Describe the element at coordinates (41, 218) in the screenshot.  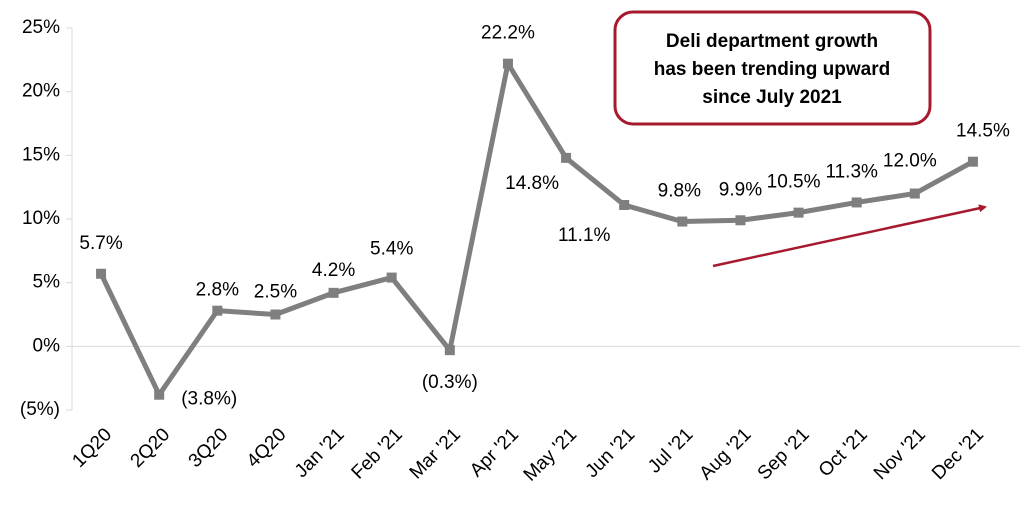
I see `y-tick-label: 10%` at that location.